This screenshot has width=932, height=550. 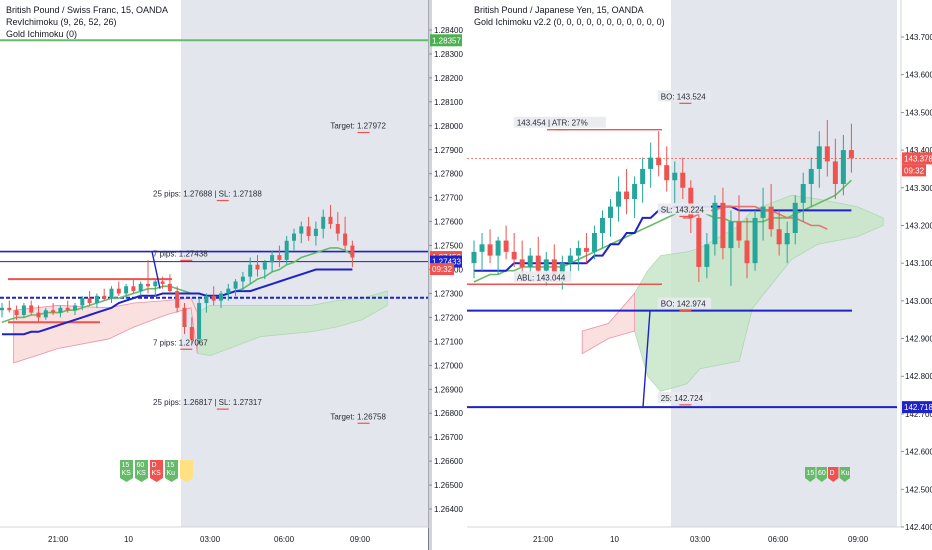 I want to click on left-price-tick-label: 1.26400, so click(x=448, y=509).